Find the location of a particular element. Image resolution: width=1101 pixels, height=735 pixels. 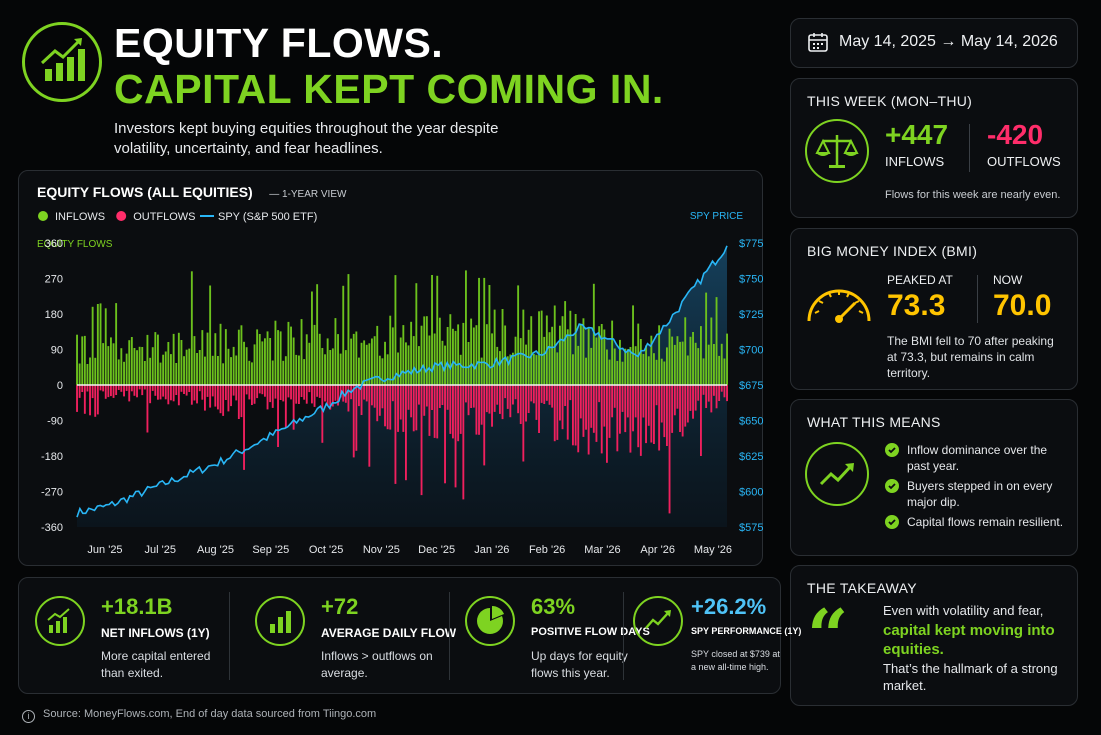

y-tick-label-left: -180 is located at coordinates (52, 457).